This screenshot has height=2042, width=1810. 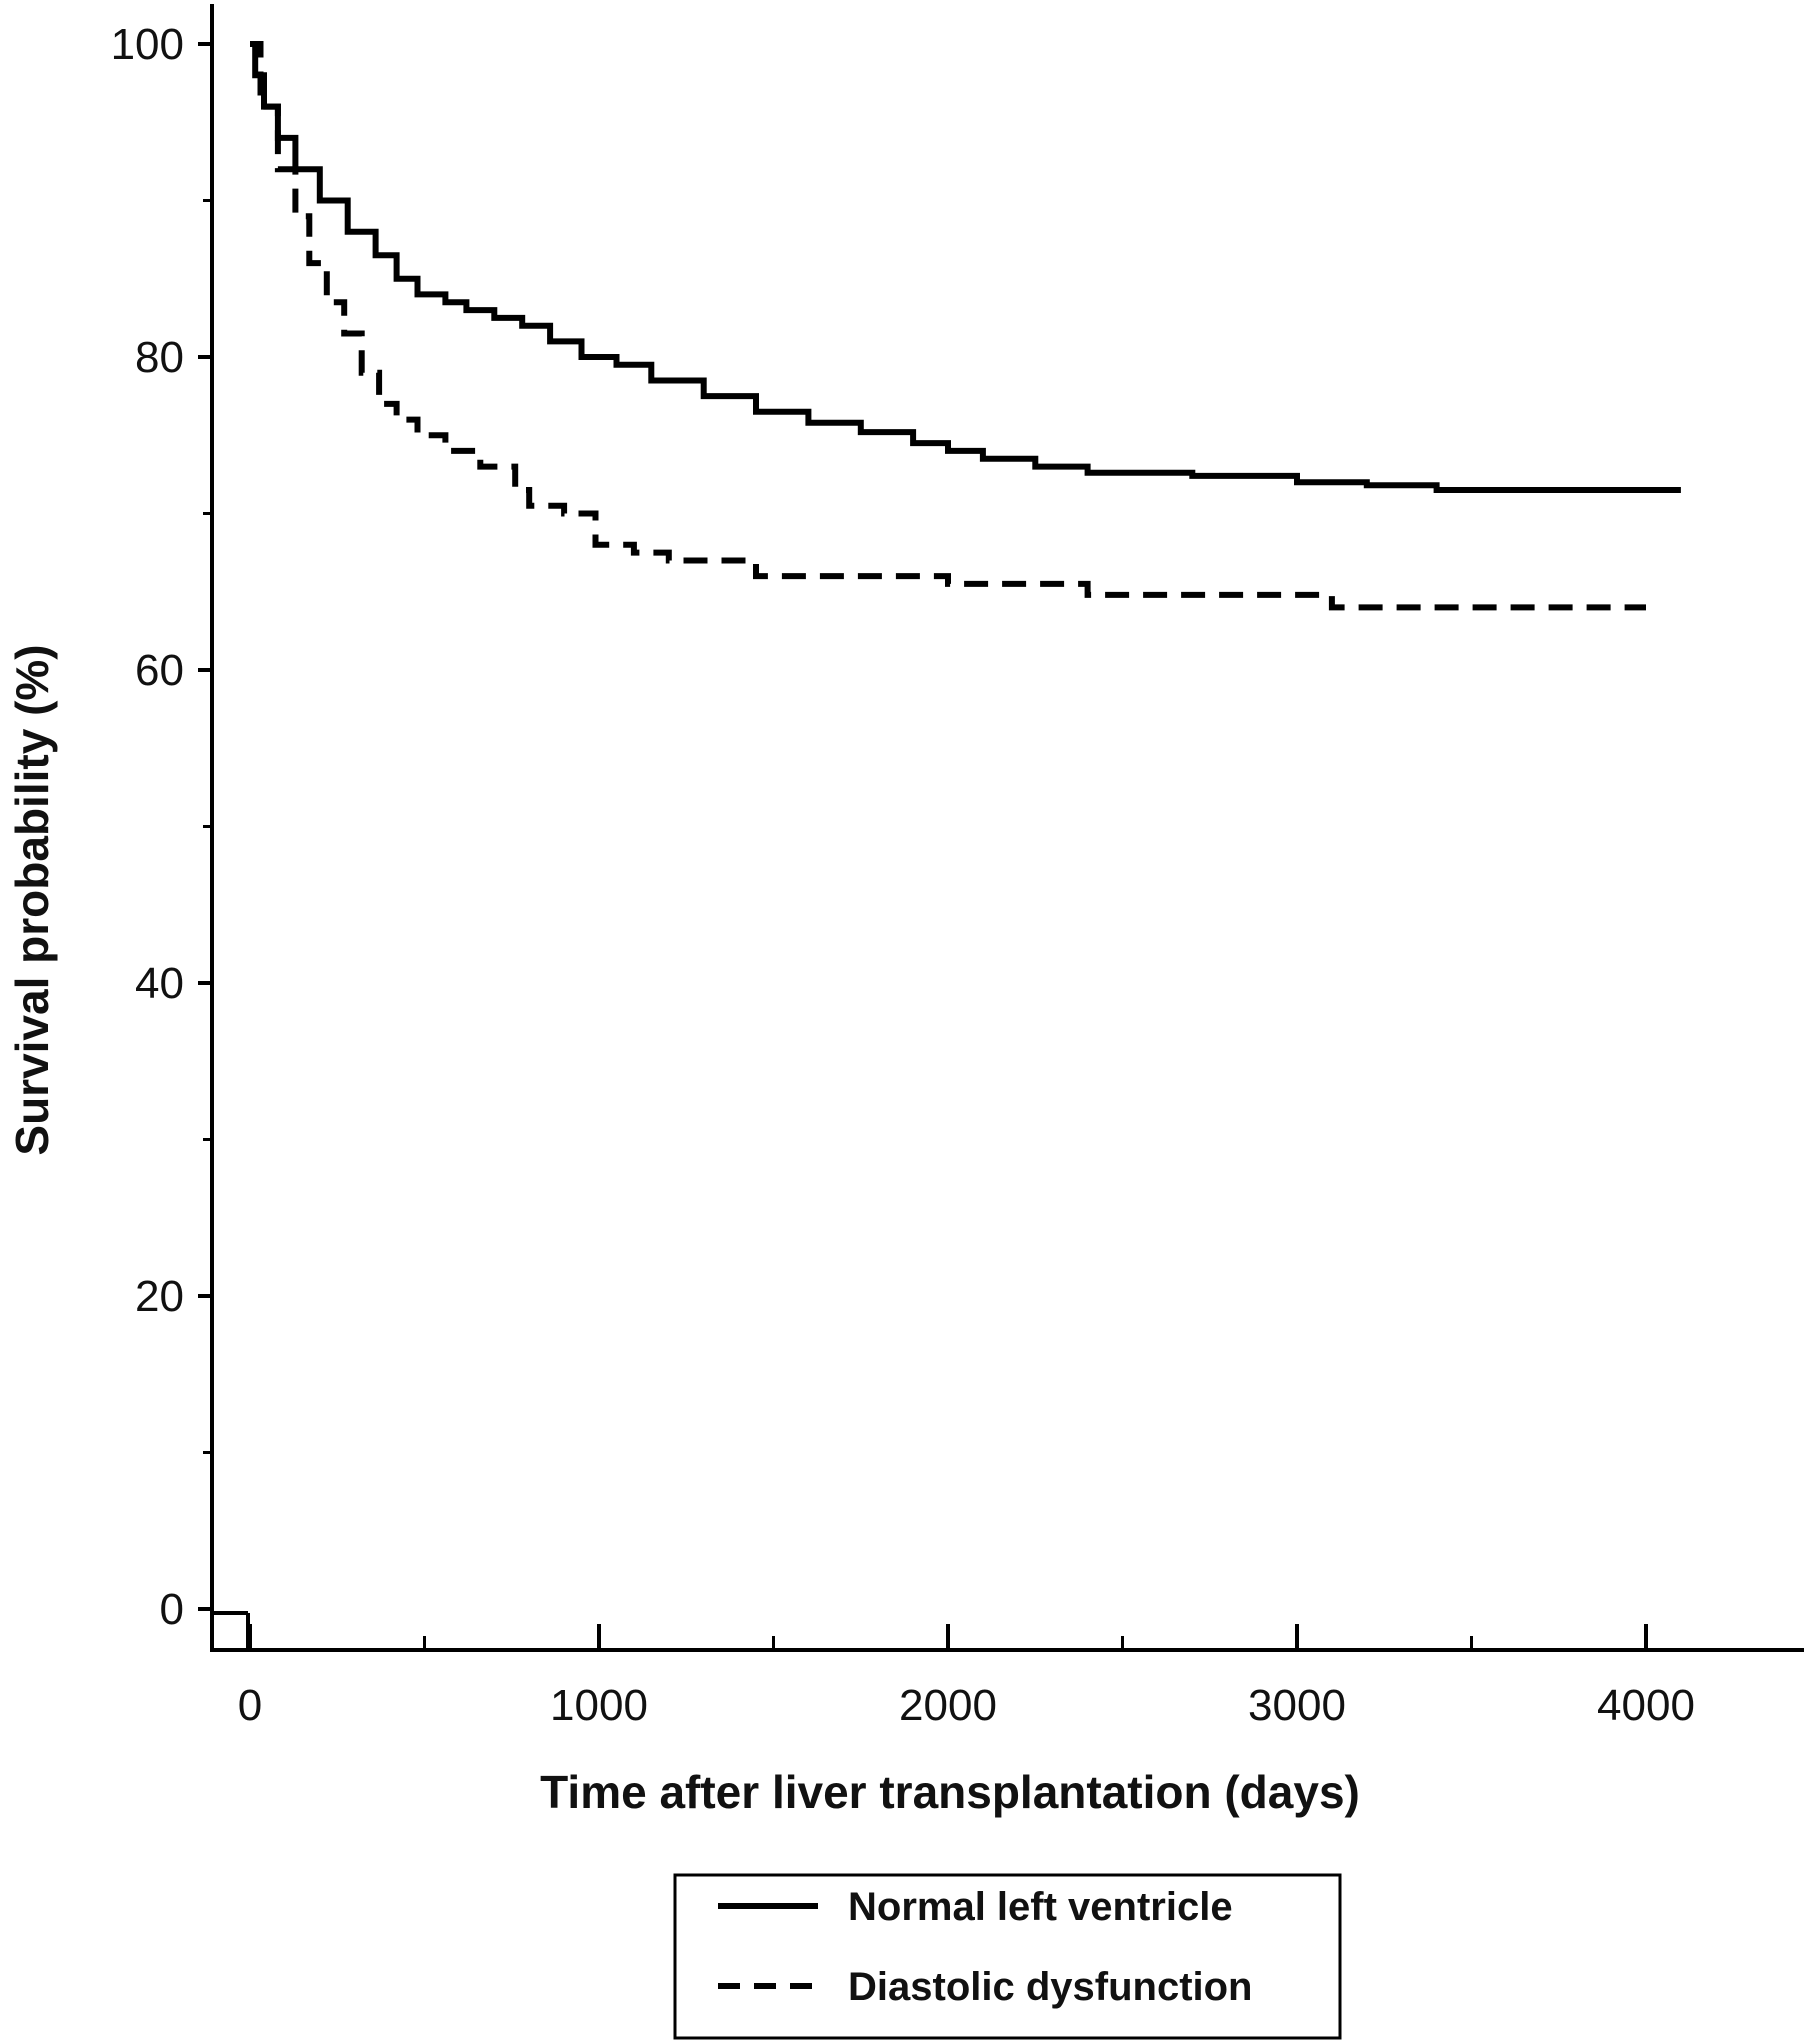 I want to click on y-tick-label: 60, so click(x=159, y=670).